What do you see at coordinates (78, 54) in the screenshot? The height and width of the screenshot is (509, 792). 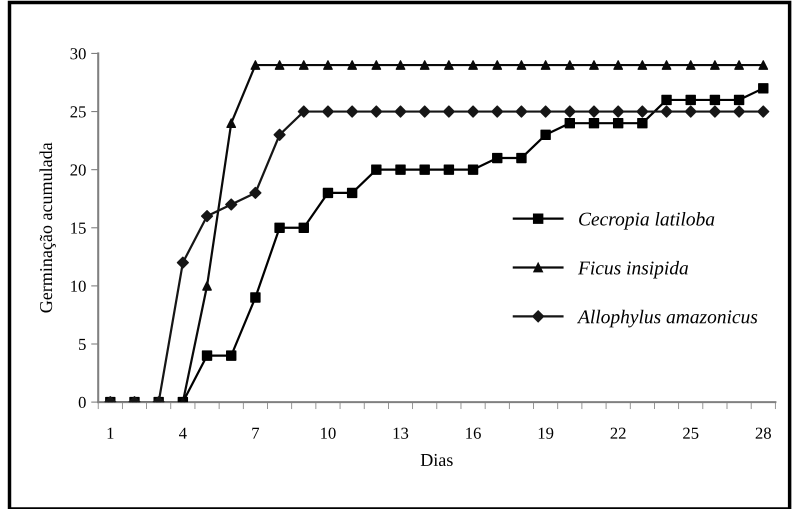 I see `y-tick-label: 30` at bounding box center [78, 54].